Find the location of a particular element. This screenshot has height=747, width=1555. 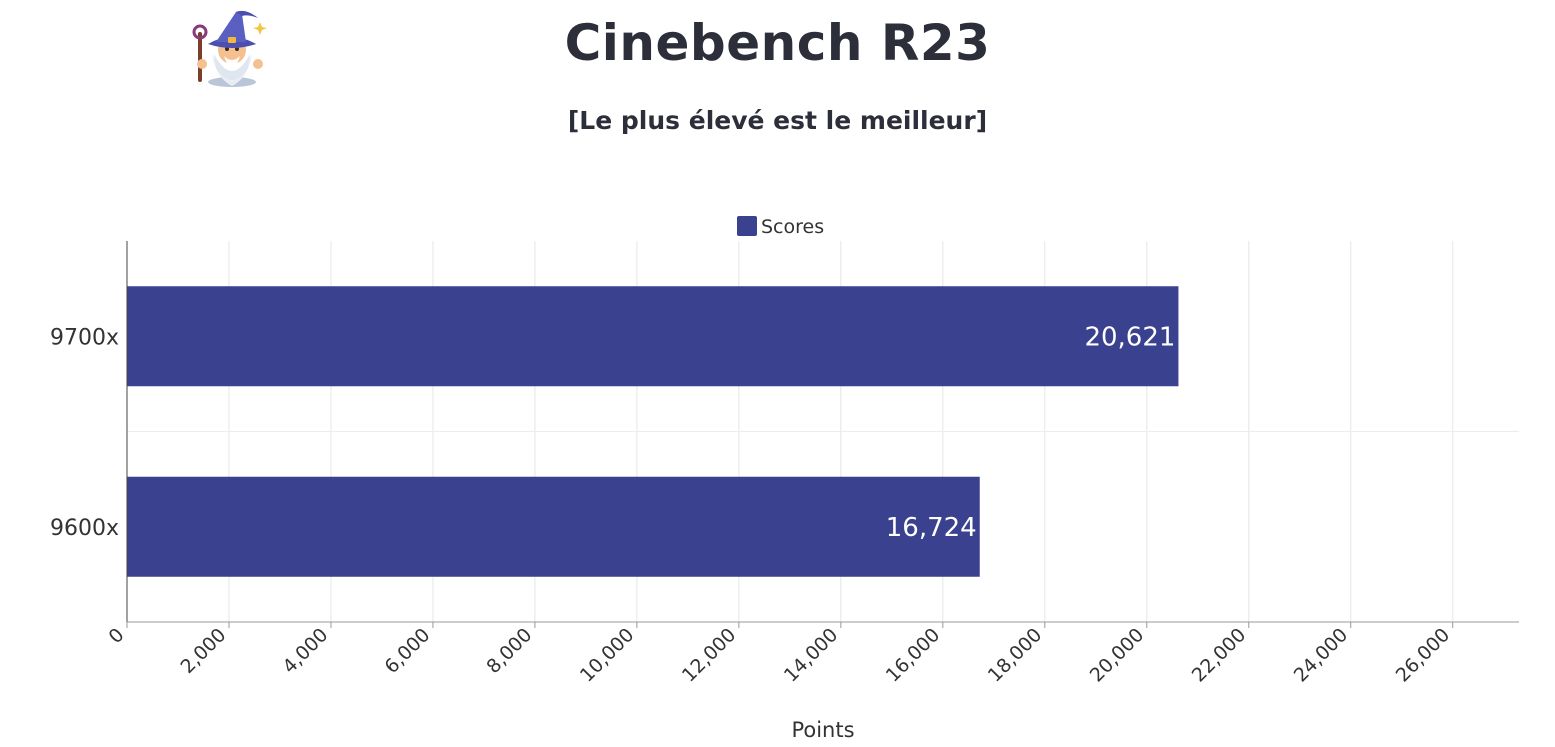

x-tick-label: 0 is located at coordinates (116, 636).